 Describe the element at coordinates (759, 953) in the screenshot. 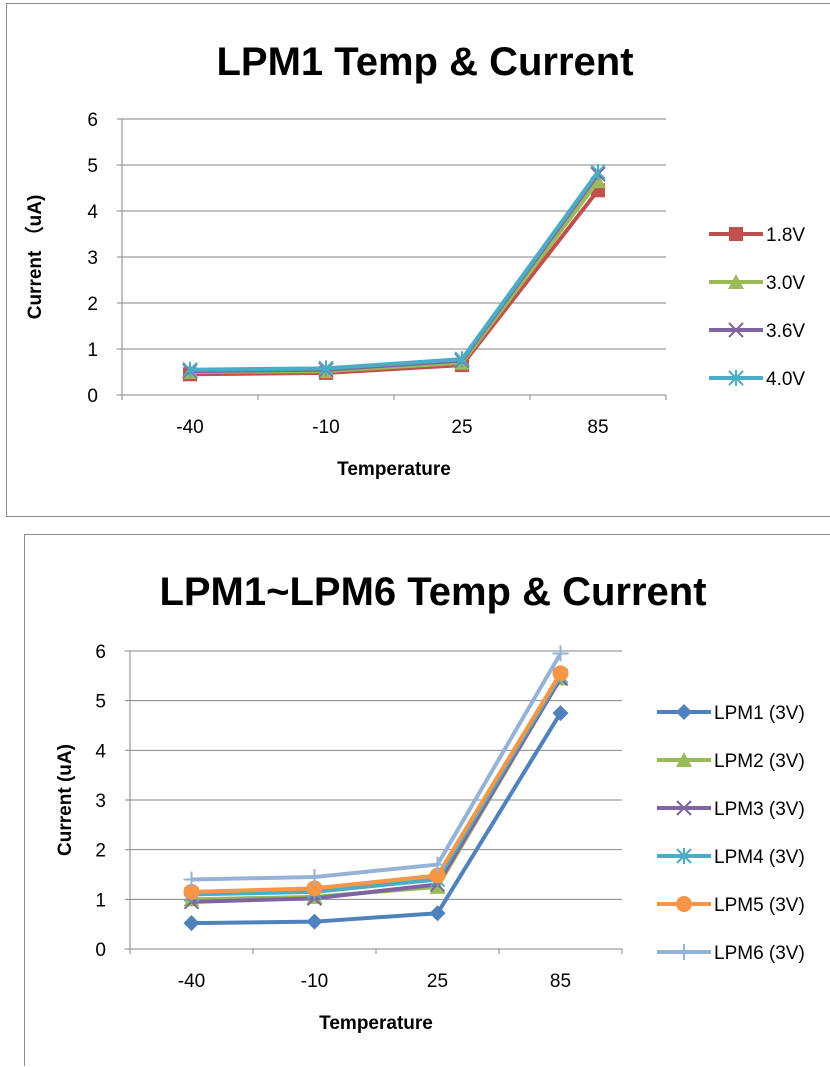

I see `chart-2-legend-label: LPM6 (3V)` at that location.